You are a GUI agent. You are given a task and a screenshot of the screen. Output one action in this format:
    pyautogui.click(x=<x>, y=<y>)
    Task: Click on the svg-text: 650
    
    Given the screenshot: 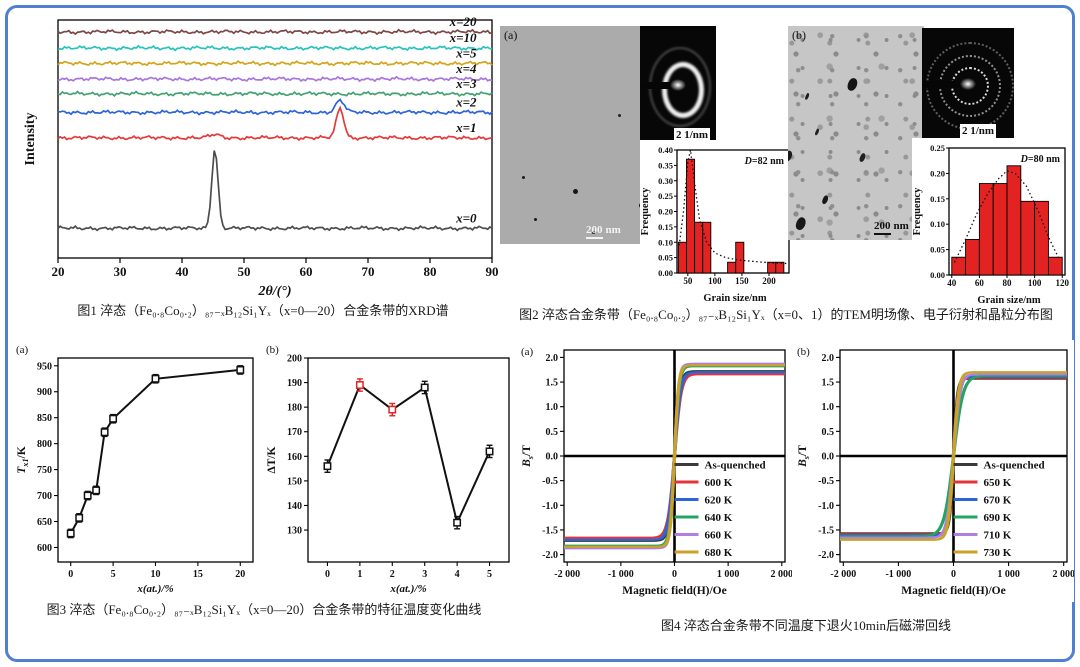 What is the action you would take?
    pyautogui.click(x=44, y=522)
    